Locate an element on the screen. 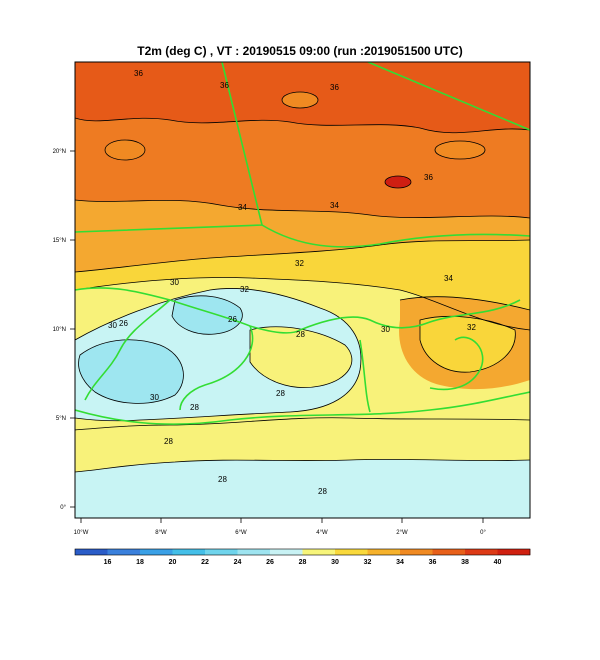  band-26-28-west is located at coordinates (131, 371).